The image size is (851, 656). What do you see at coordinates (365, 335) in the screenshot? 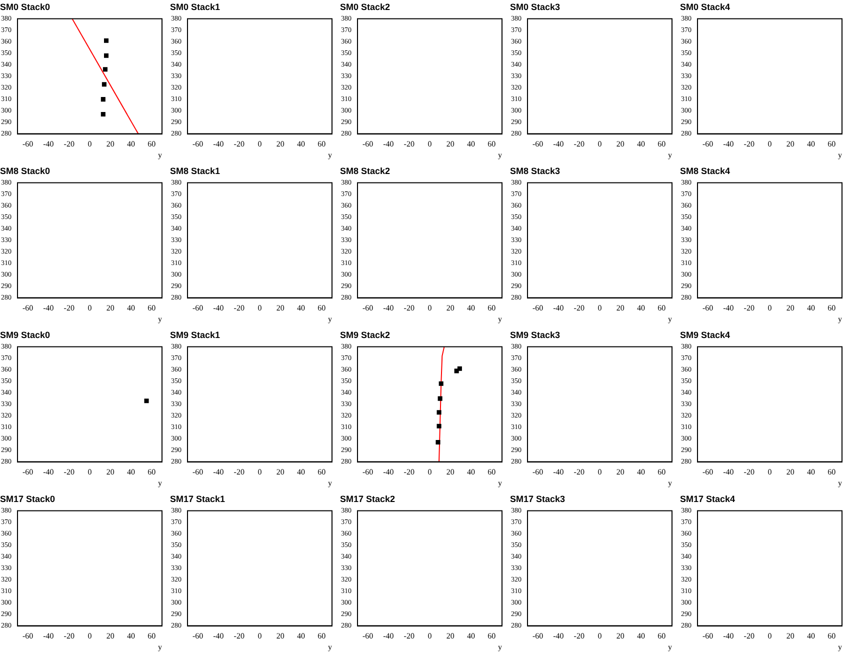
I see `chart-title: SM9 Stack2` at bounding box center [365, 335].